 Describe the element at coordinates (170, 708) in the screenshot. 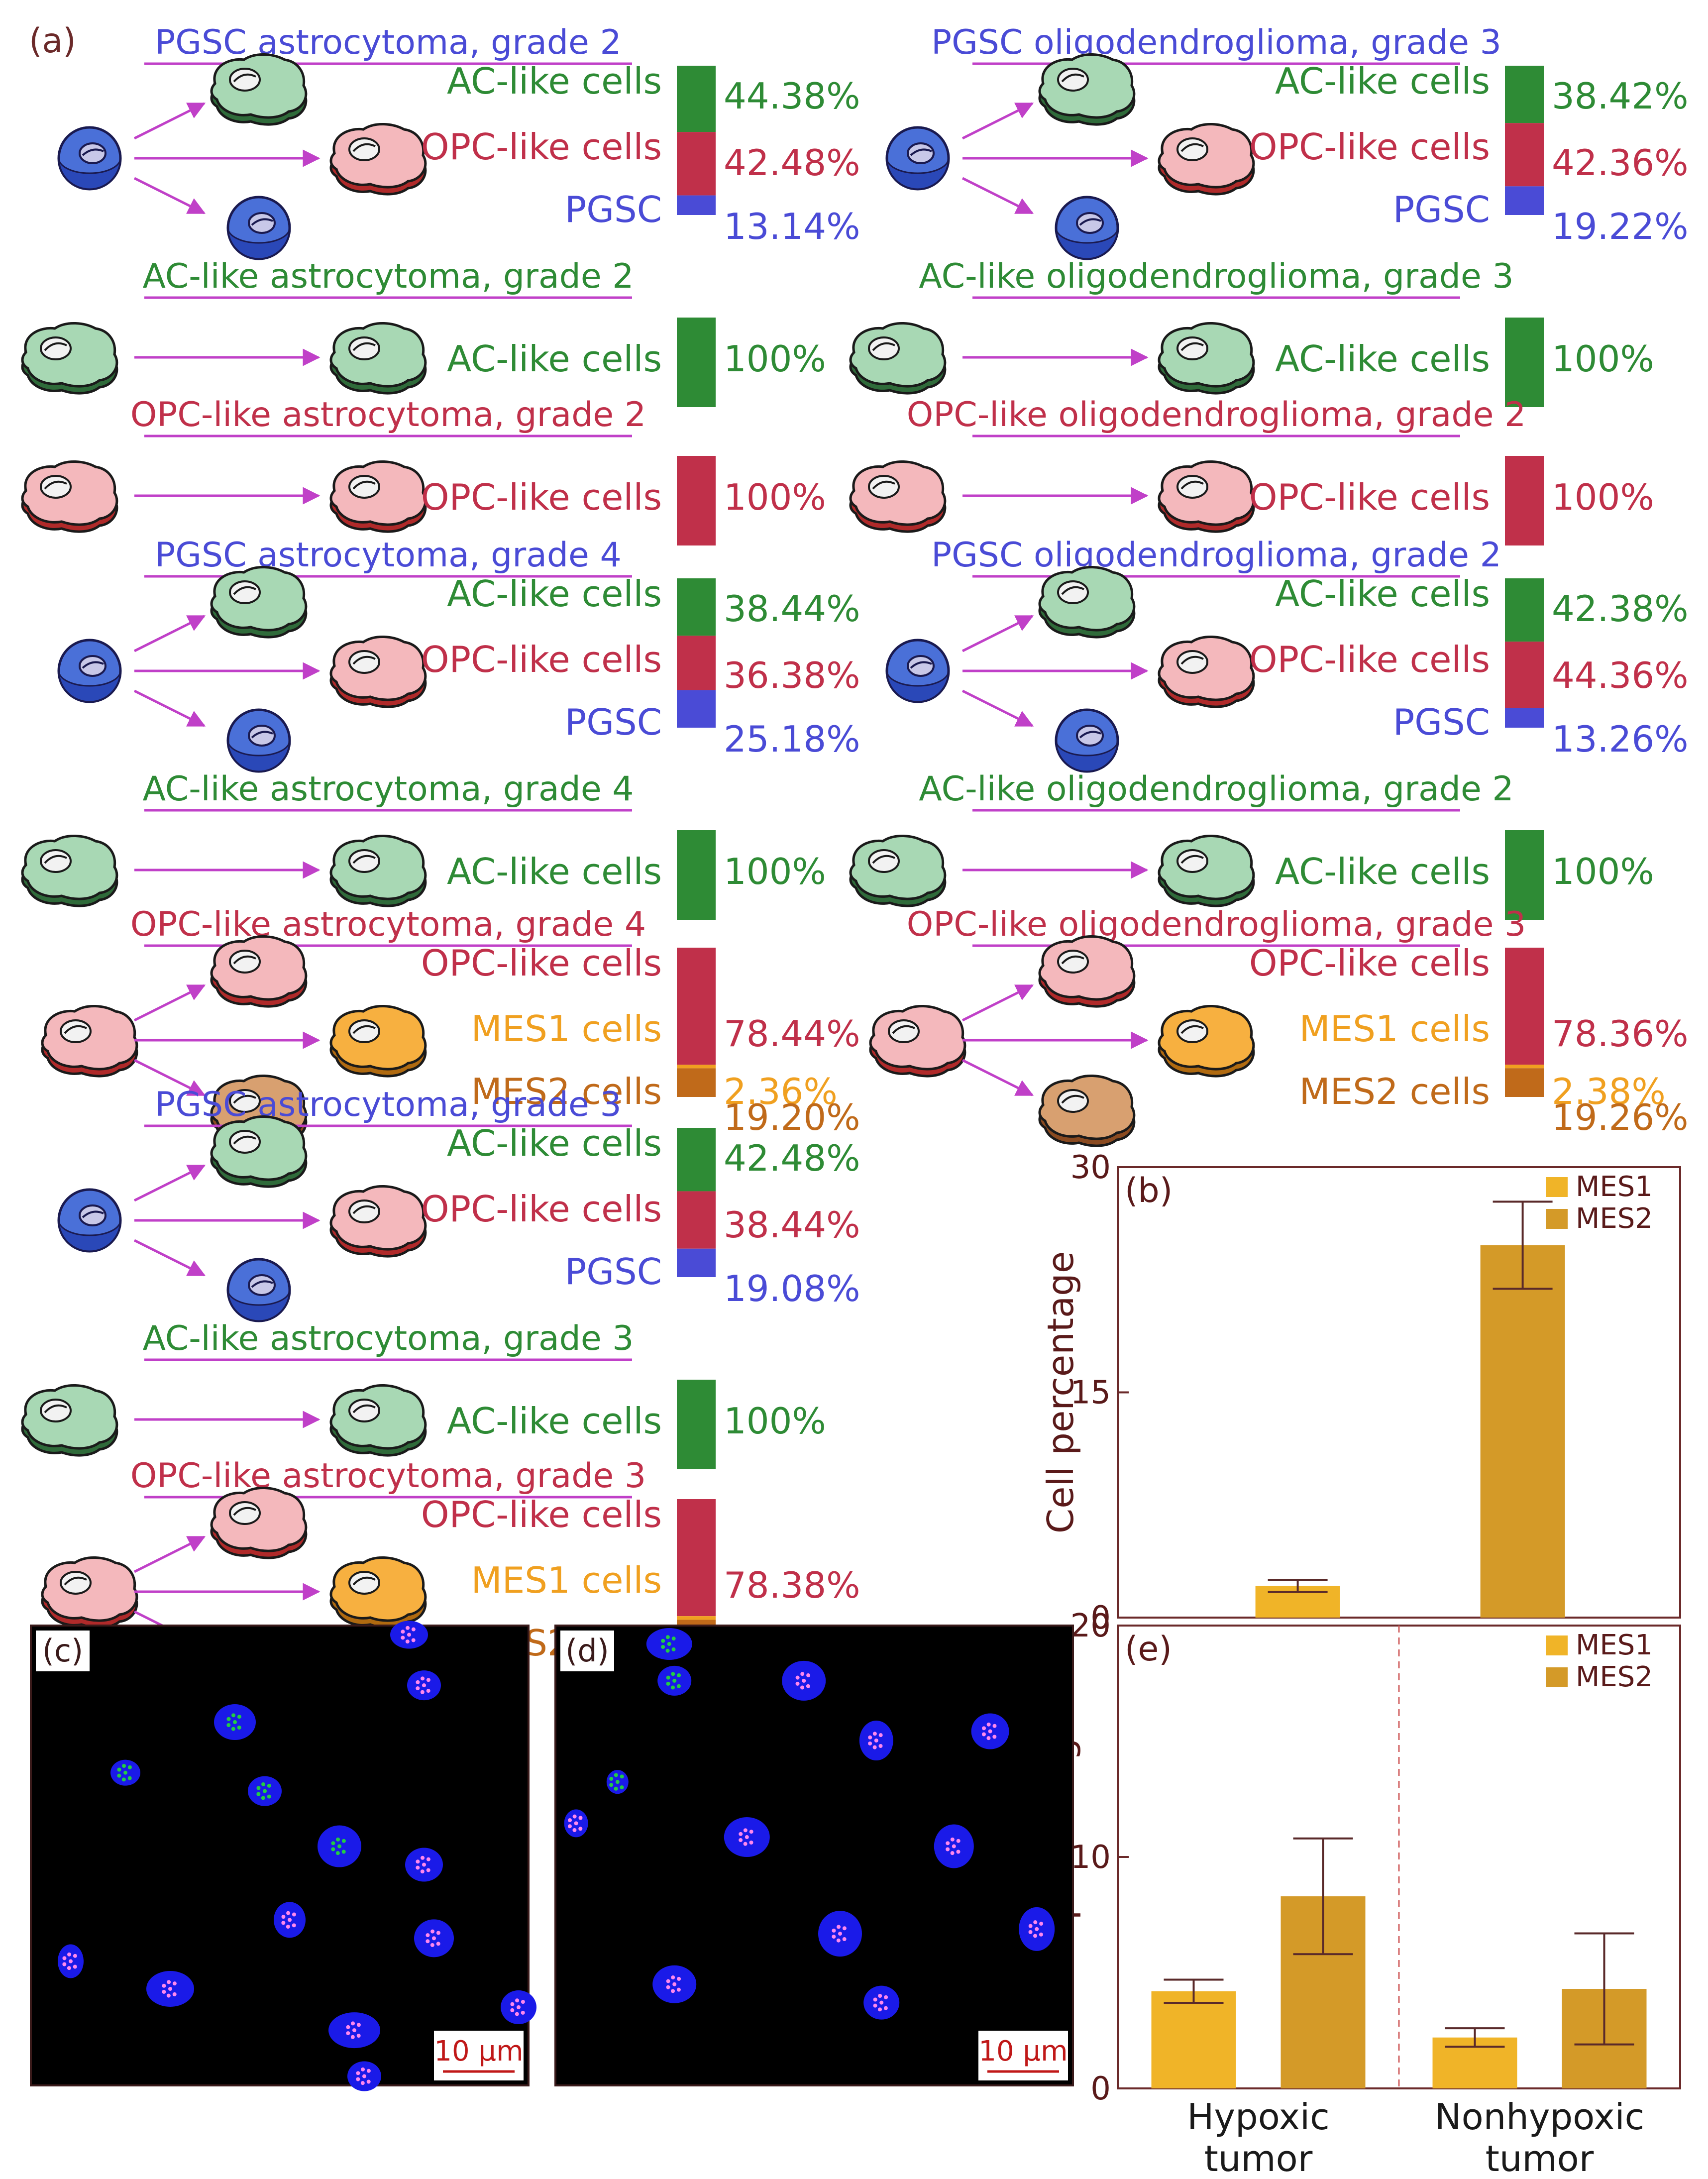

I see `transition-arrow` at that location.